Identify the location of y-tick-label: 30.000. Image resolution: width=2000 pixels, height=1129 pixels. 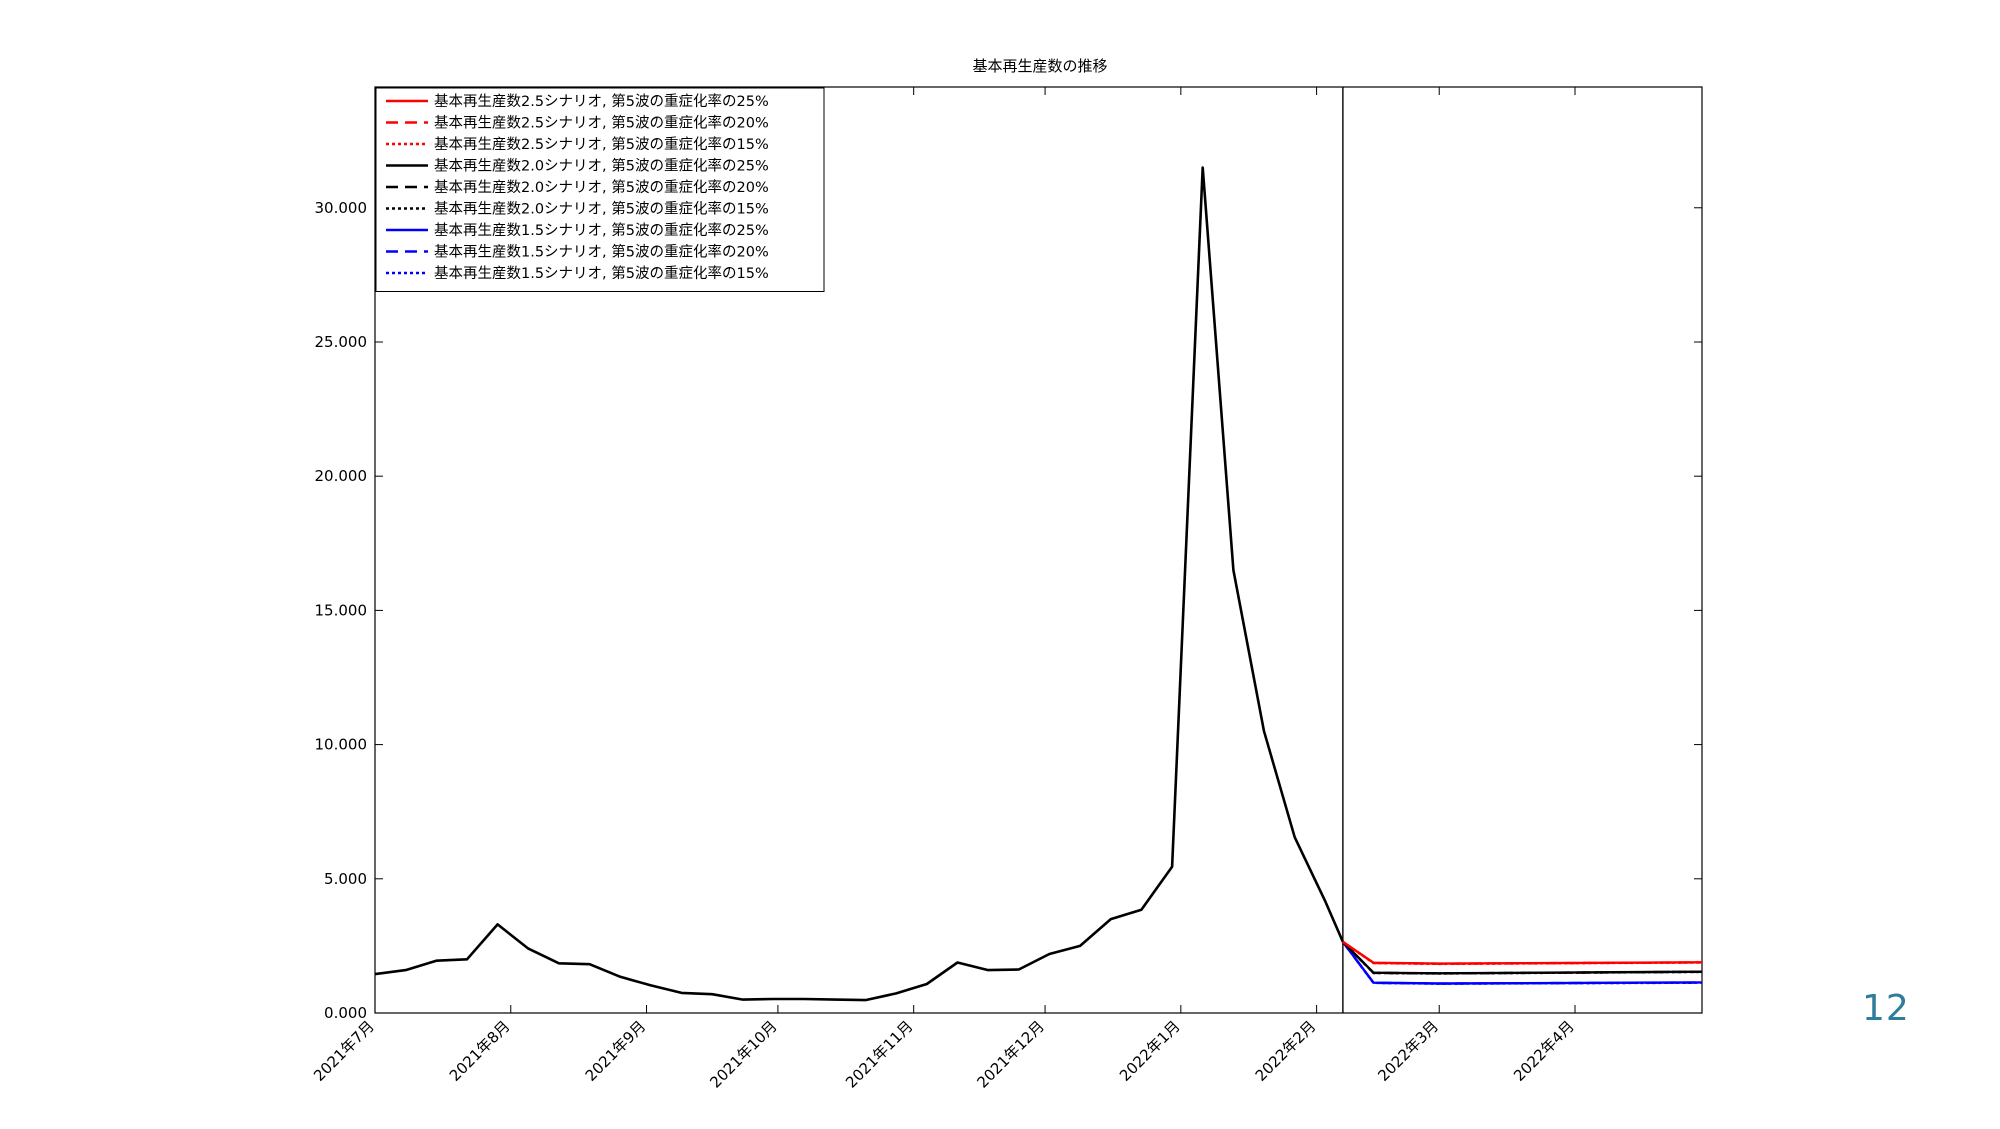
(341, 208).